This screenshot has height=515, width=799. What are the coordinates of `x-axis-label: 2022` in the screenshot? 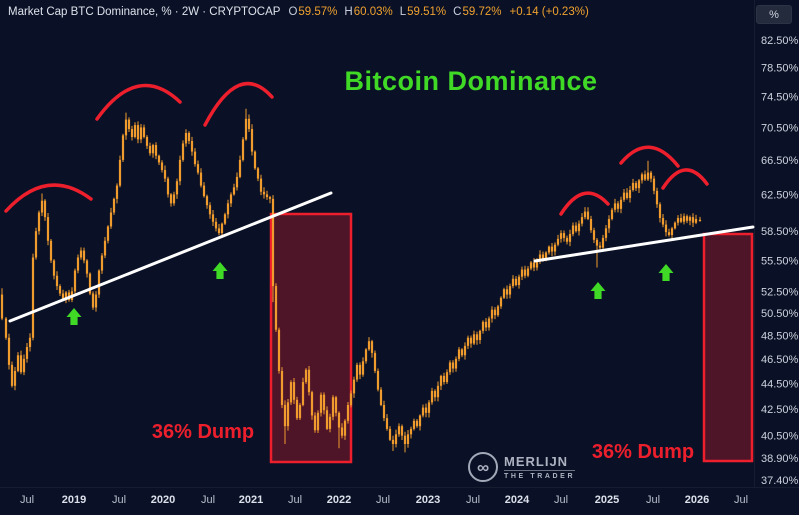 It's located at (339, 500).